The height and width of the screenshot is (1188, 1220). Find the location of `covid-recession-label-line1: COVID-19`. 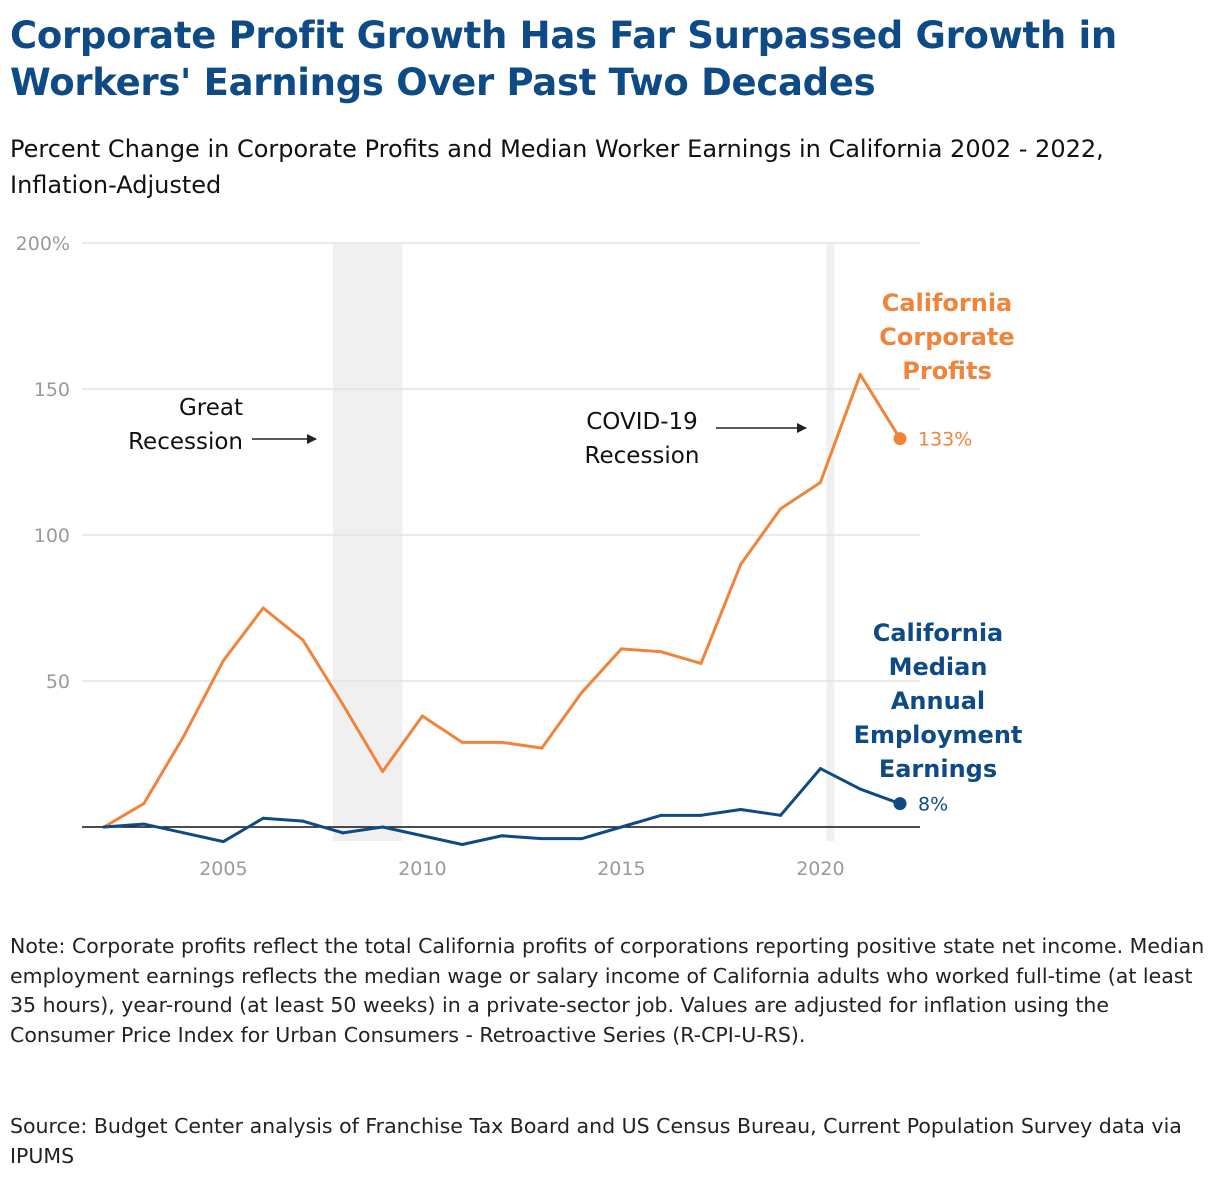

covid-recession-label-line1: COVID-19 is located at coordinates (642, 422).